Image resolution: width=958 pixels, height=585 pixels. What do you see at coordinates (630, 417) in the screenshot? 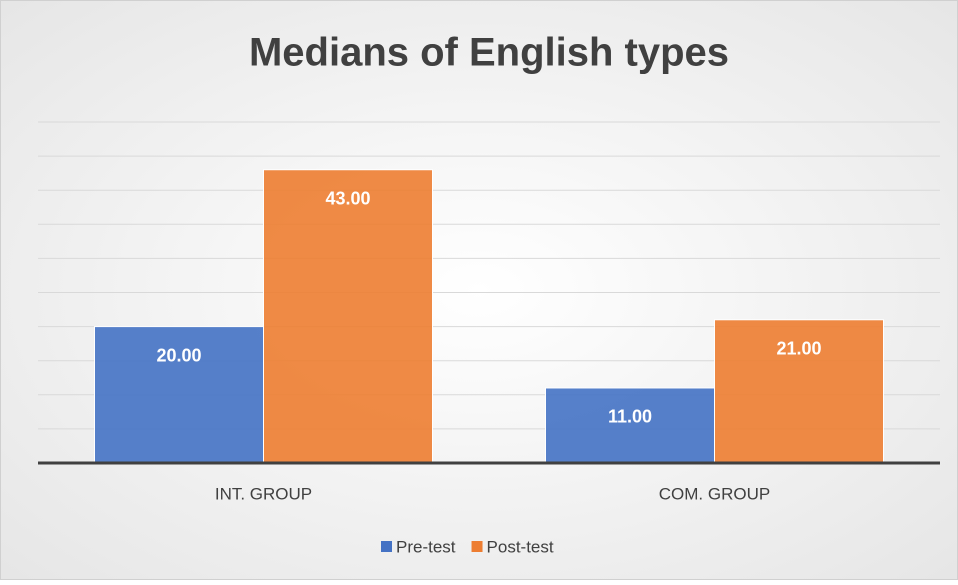
I see `data-label: 11.00` at bounding box center [630, 417].